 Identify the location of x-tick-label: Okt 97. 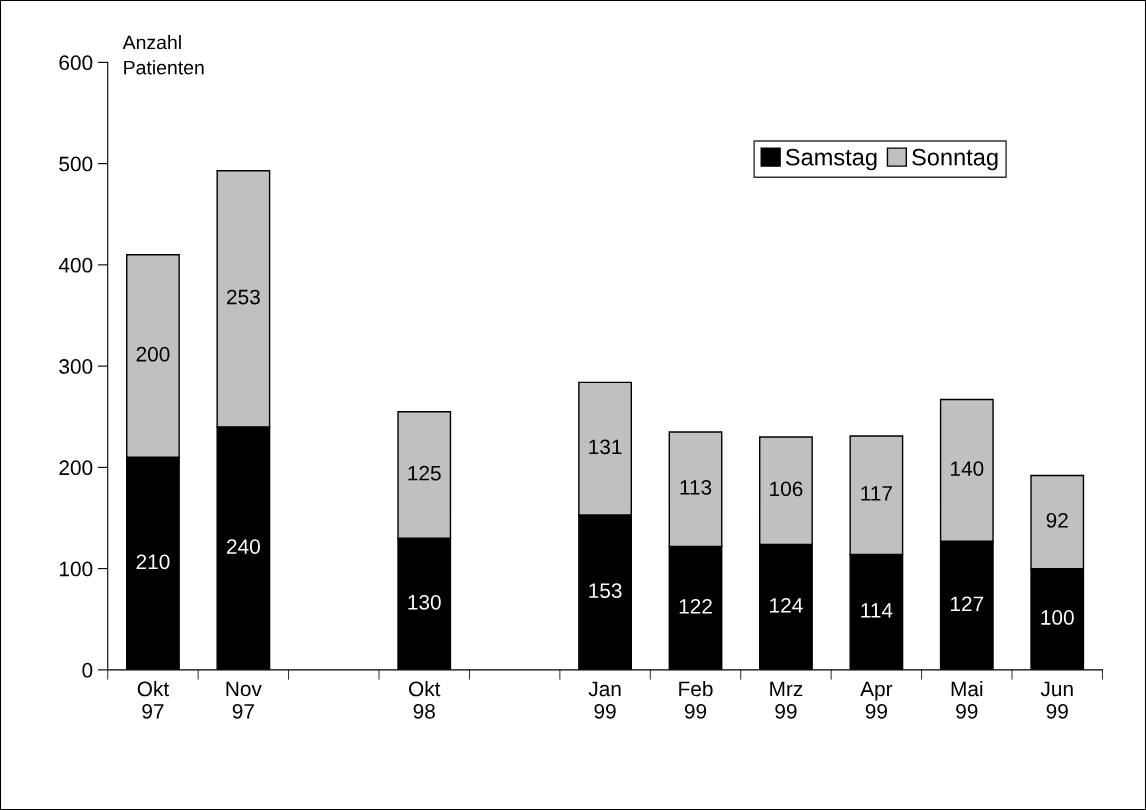
(153, 699).